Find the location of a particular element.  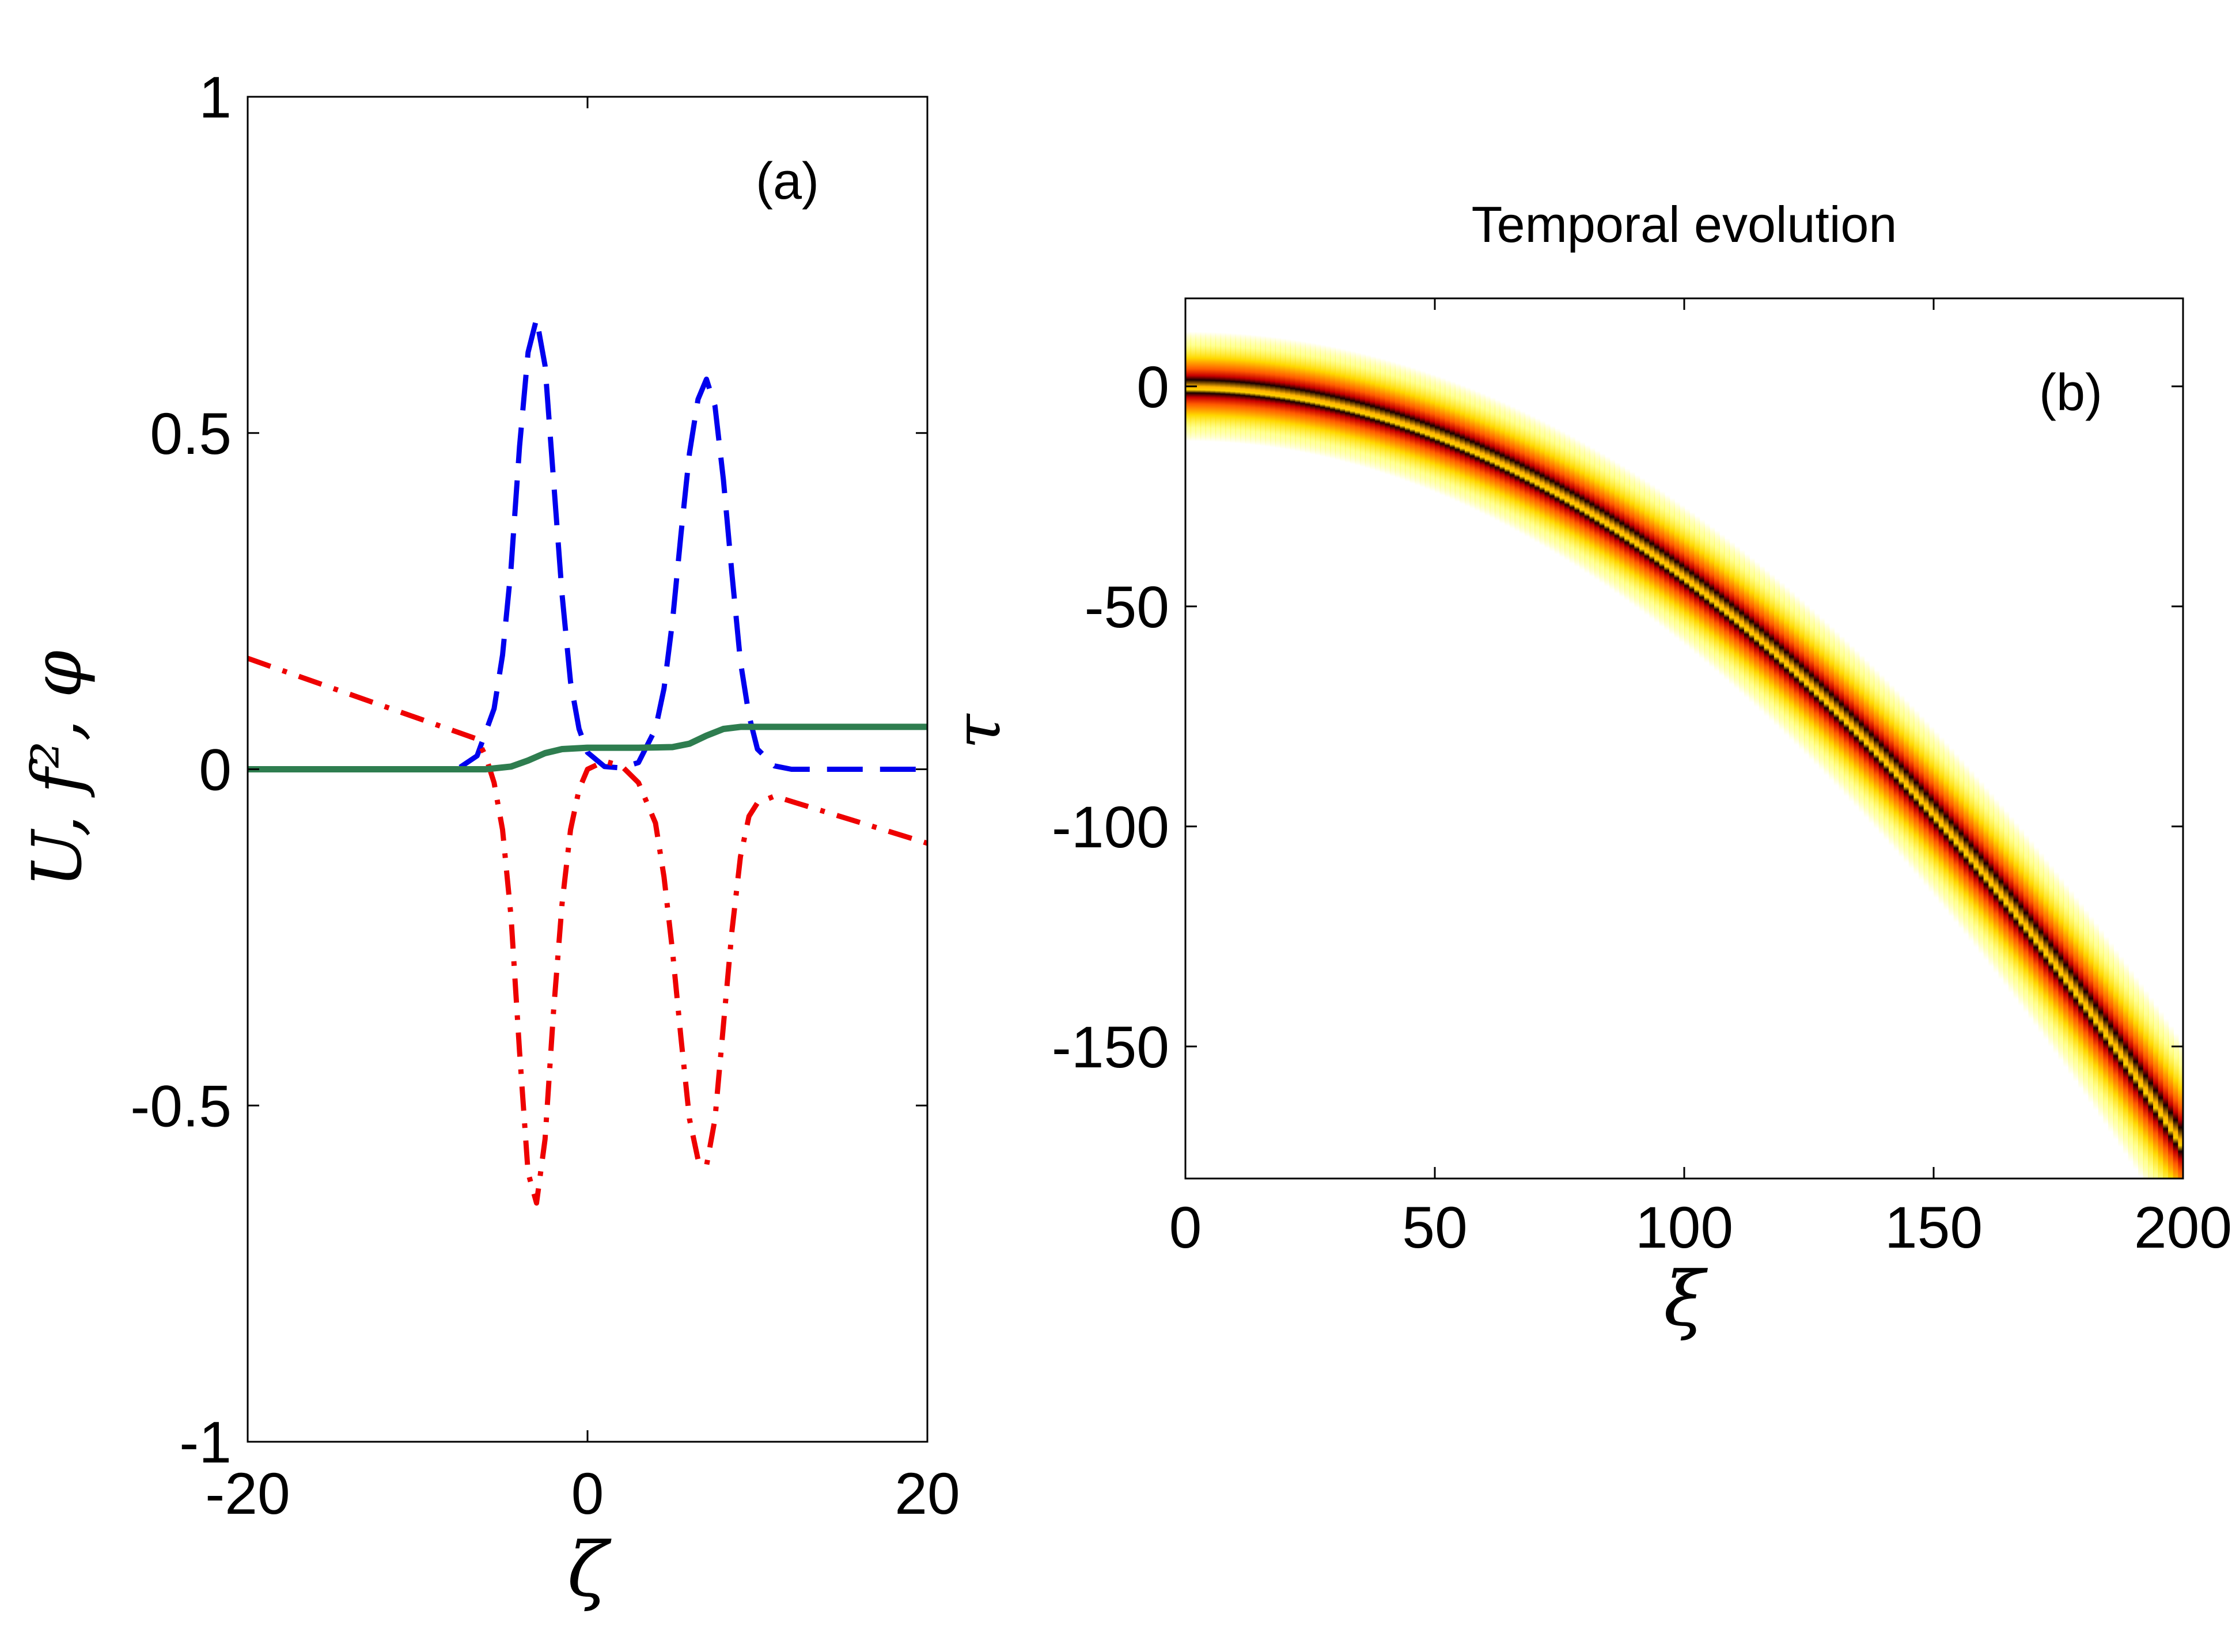

b-x-tick-label: 100 is located at coordinates (1684, 1227).